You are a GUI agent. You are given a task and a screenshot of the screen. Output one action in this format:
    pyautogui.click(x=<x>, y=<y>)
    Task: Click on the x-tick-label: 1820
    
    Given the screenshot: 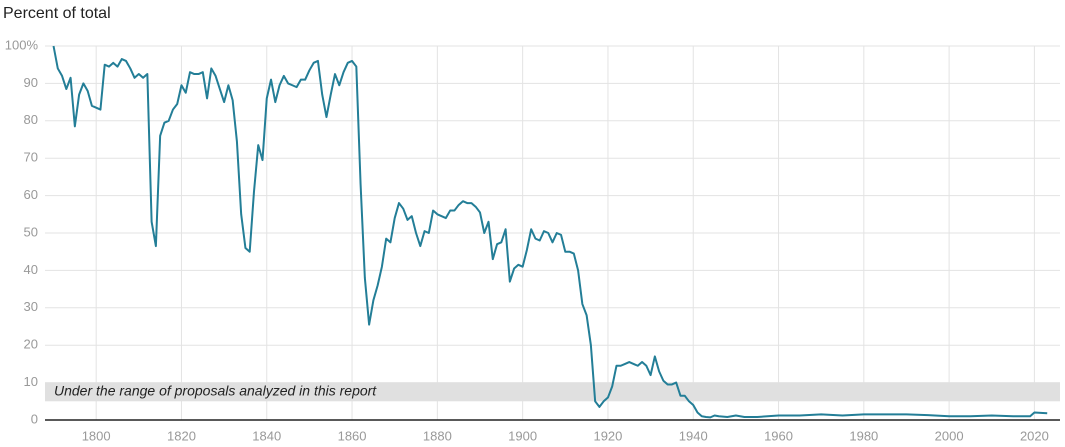 What is the action you would take?
    pyautogui.click(x=181, y=435)
    